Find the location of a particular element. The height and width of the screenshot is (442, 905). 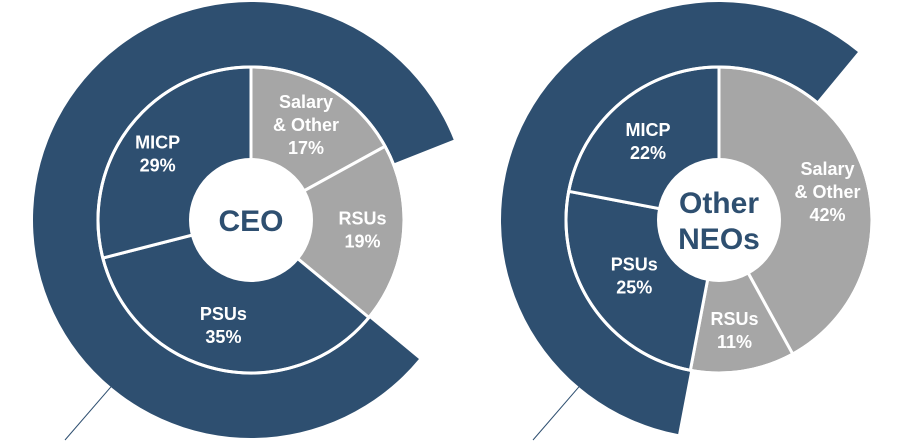

slice-label: MICP 22% is located at coordinates (647, 141).